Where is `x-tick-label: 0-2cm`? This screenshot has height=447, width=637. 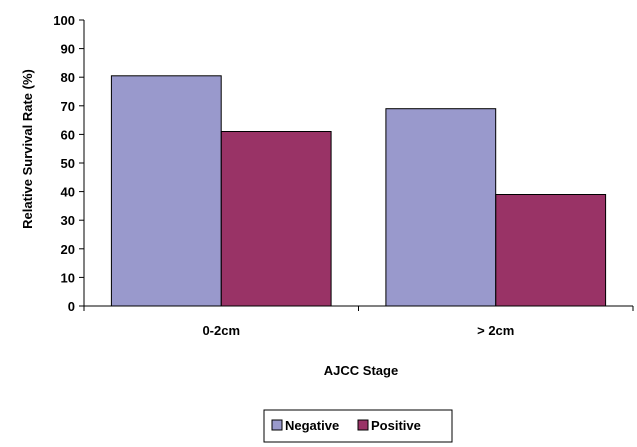
x-tick-label: 0-2cm is located at coordinates (221, 330).